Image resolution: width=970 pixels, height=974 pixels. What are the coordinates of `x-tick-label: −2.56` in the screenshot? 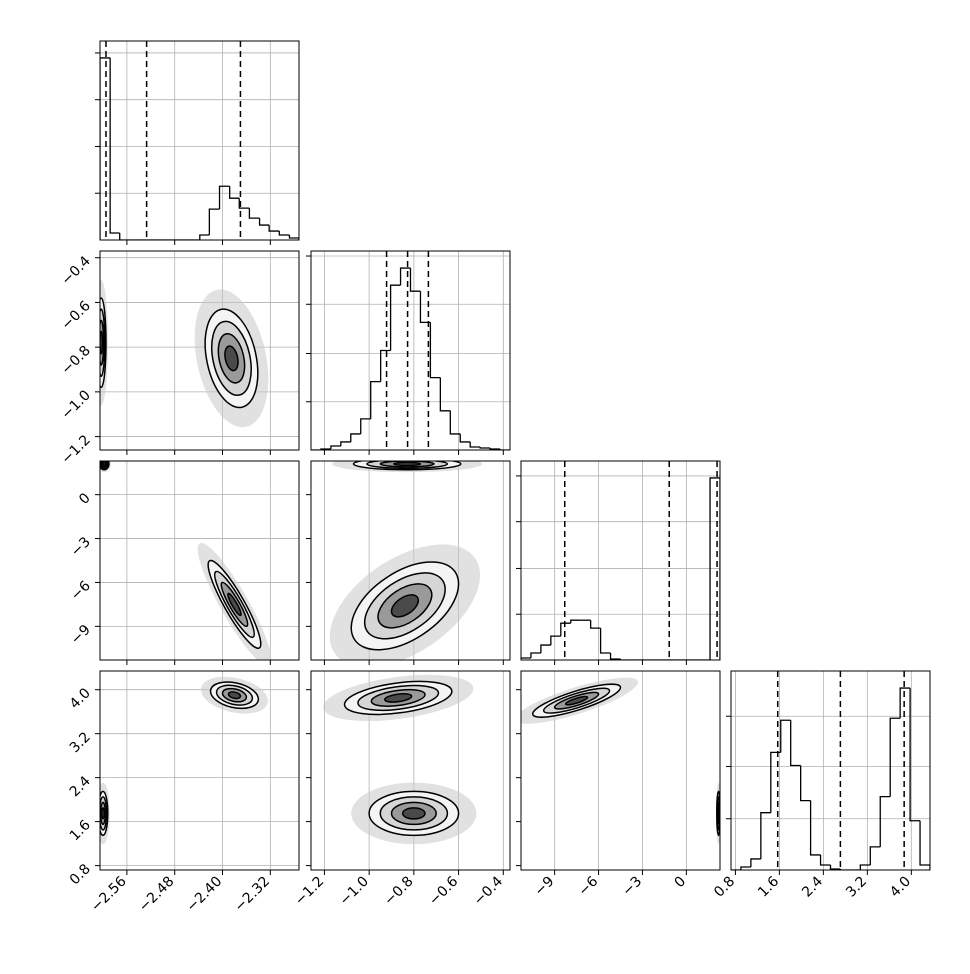 It's located at (109, 894).